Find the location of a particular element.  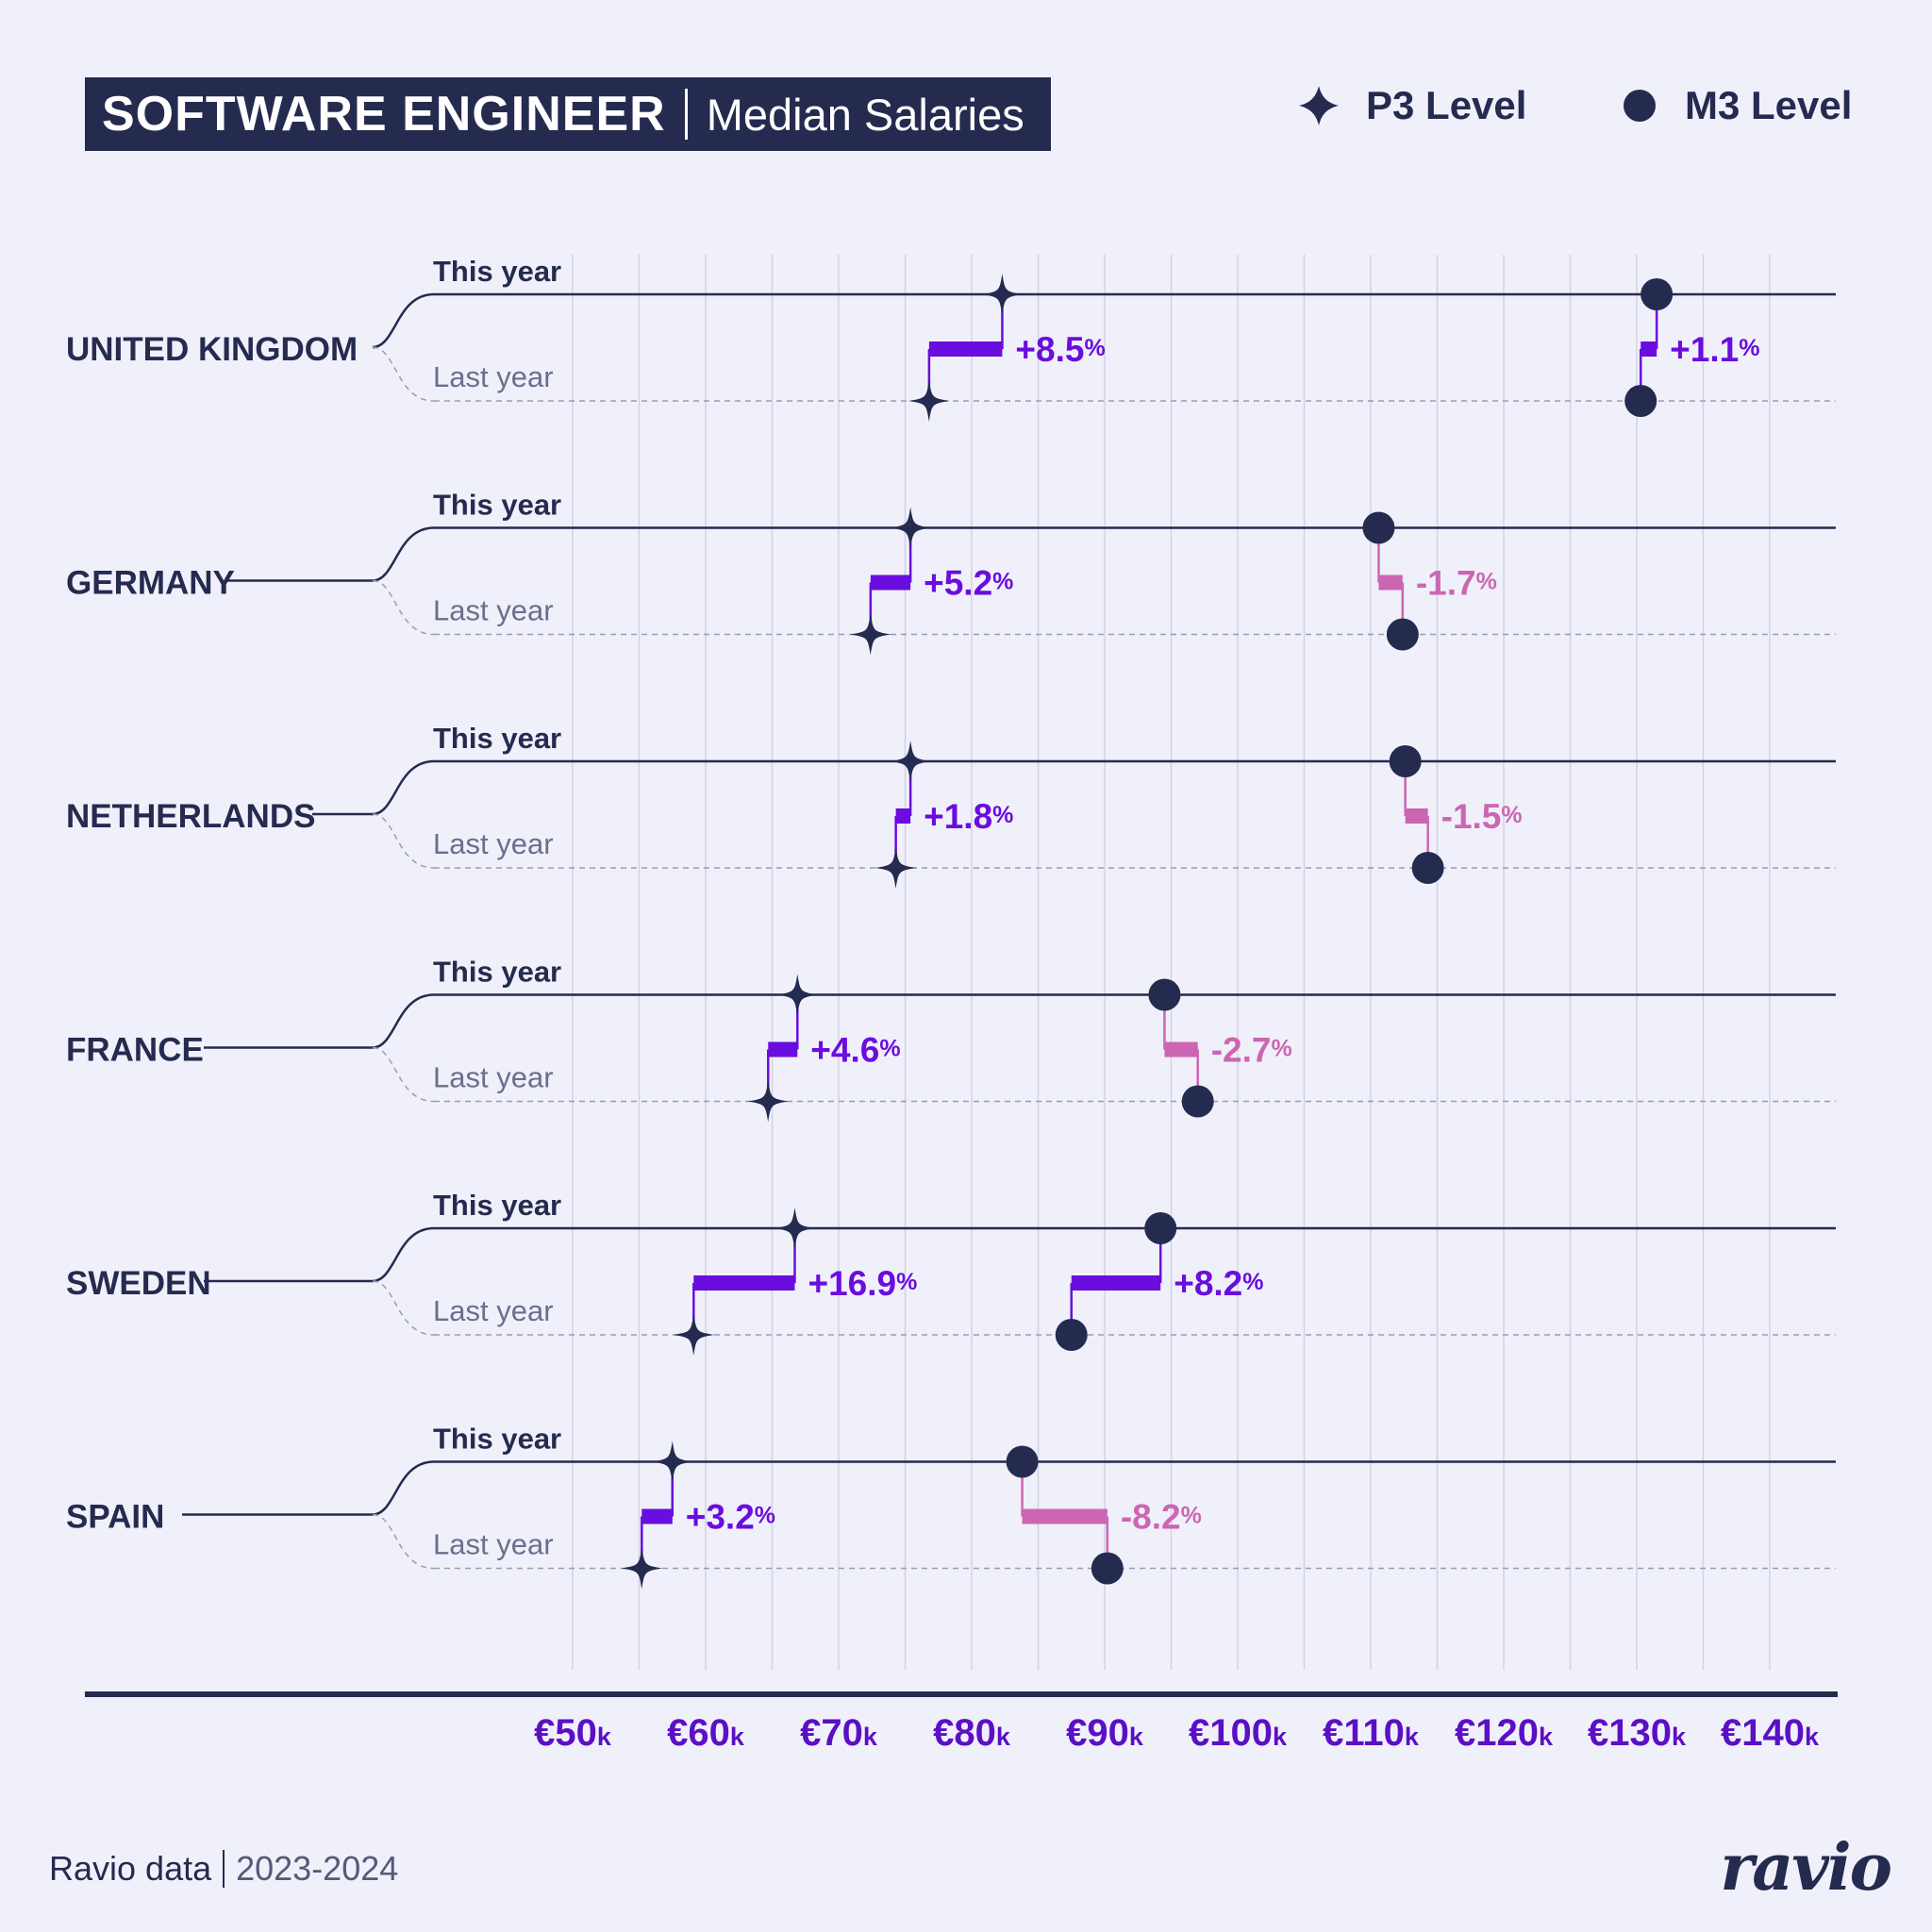

change-value: +5.2 is located at coordinates (958, 583).